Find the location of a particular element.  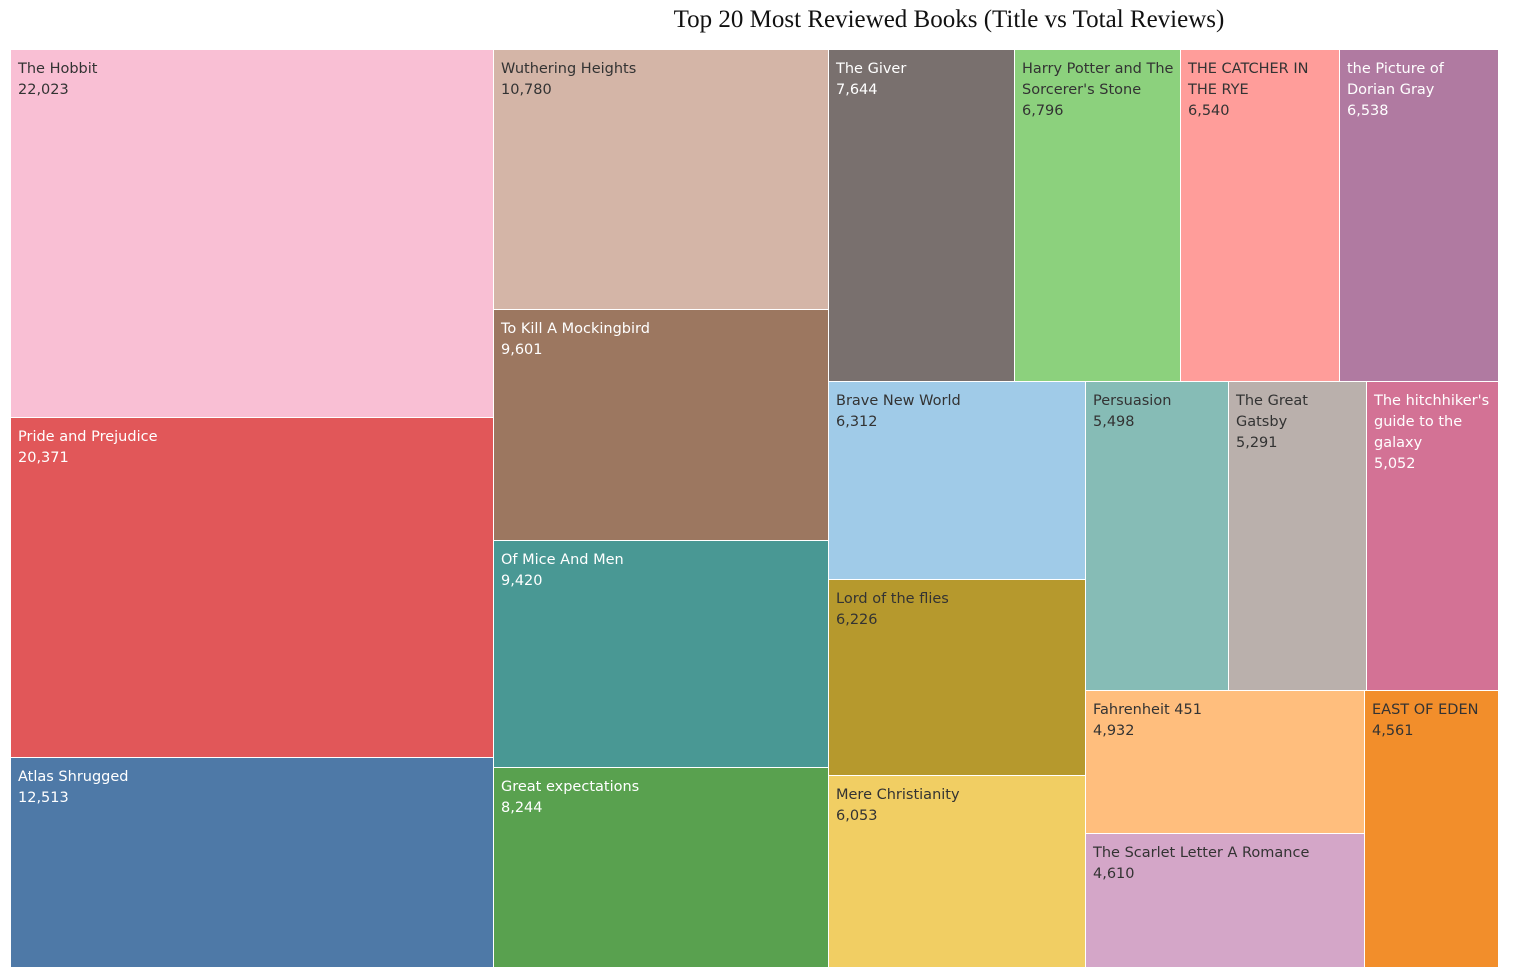

tile-value: 6,540 is located at coordinates (1209, 111).